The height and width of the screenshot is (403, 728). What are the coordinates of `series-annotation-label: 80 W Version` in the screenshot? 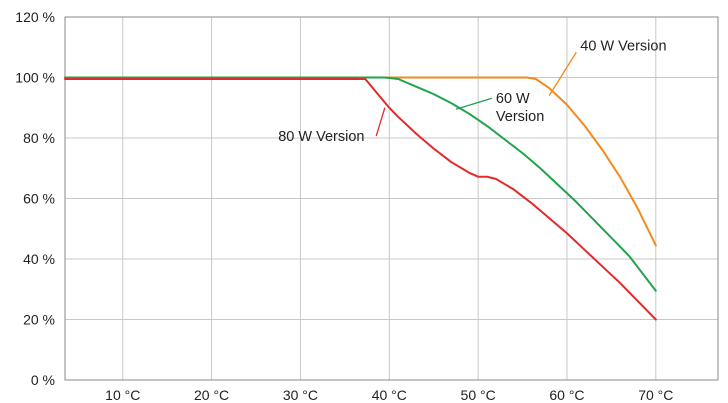 It's located at (321, 137).